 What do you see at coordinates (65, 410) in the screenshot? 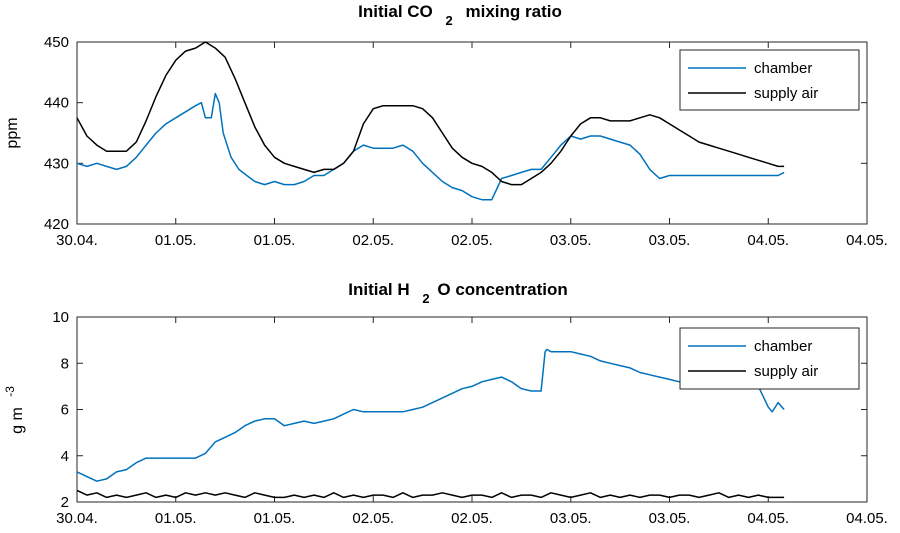
I see `h2o-ytick-label: 6` at bounding box center [65, 410].